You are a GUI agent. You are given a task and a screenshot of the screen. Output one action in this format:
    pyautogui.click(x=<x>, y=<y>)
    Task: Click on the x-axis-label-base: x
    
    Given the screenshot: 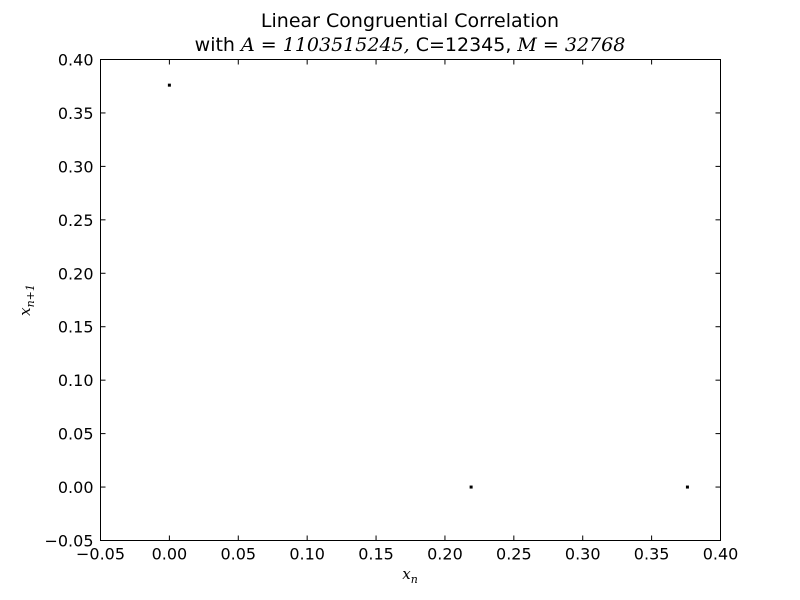 What is the action you would take?
    pyautogui.click(x=406, y=574)
    